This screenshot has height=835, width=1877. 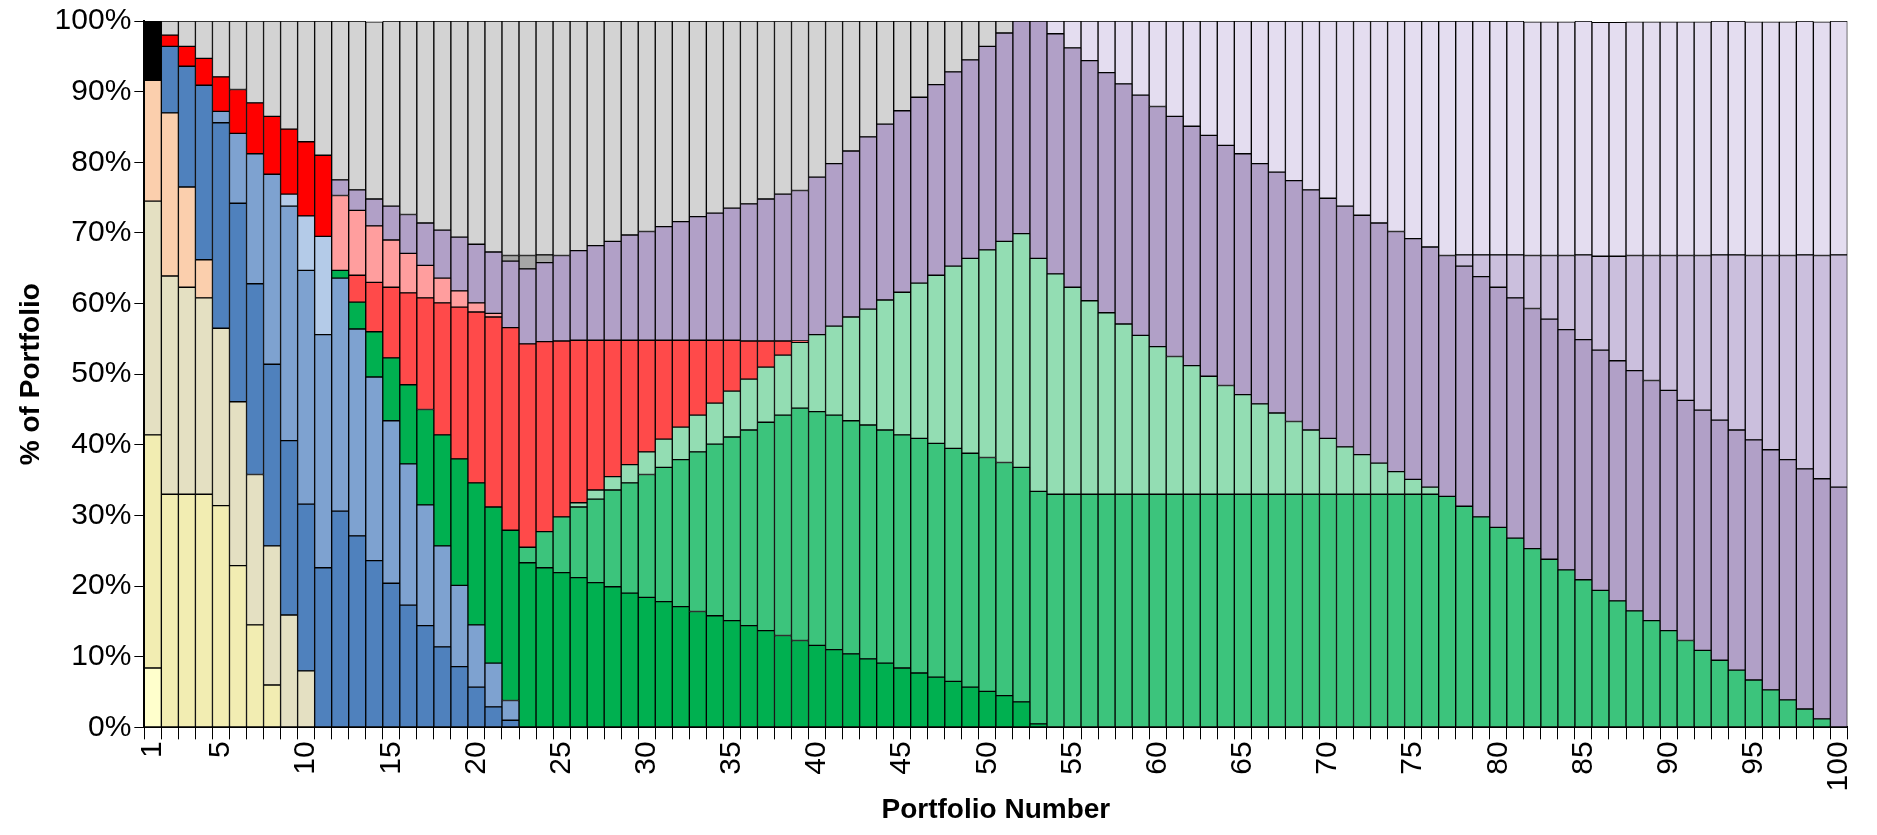 What do you see at coordinates (101, 443) in the screenshot?
I see `y-tick-label: 40%` at bounding box center [101, 443].